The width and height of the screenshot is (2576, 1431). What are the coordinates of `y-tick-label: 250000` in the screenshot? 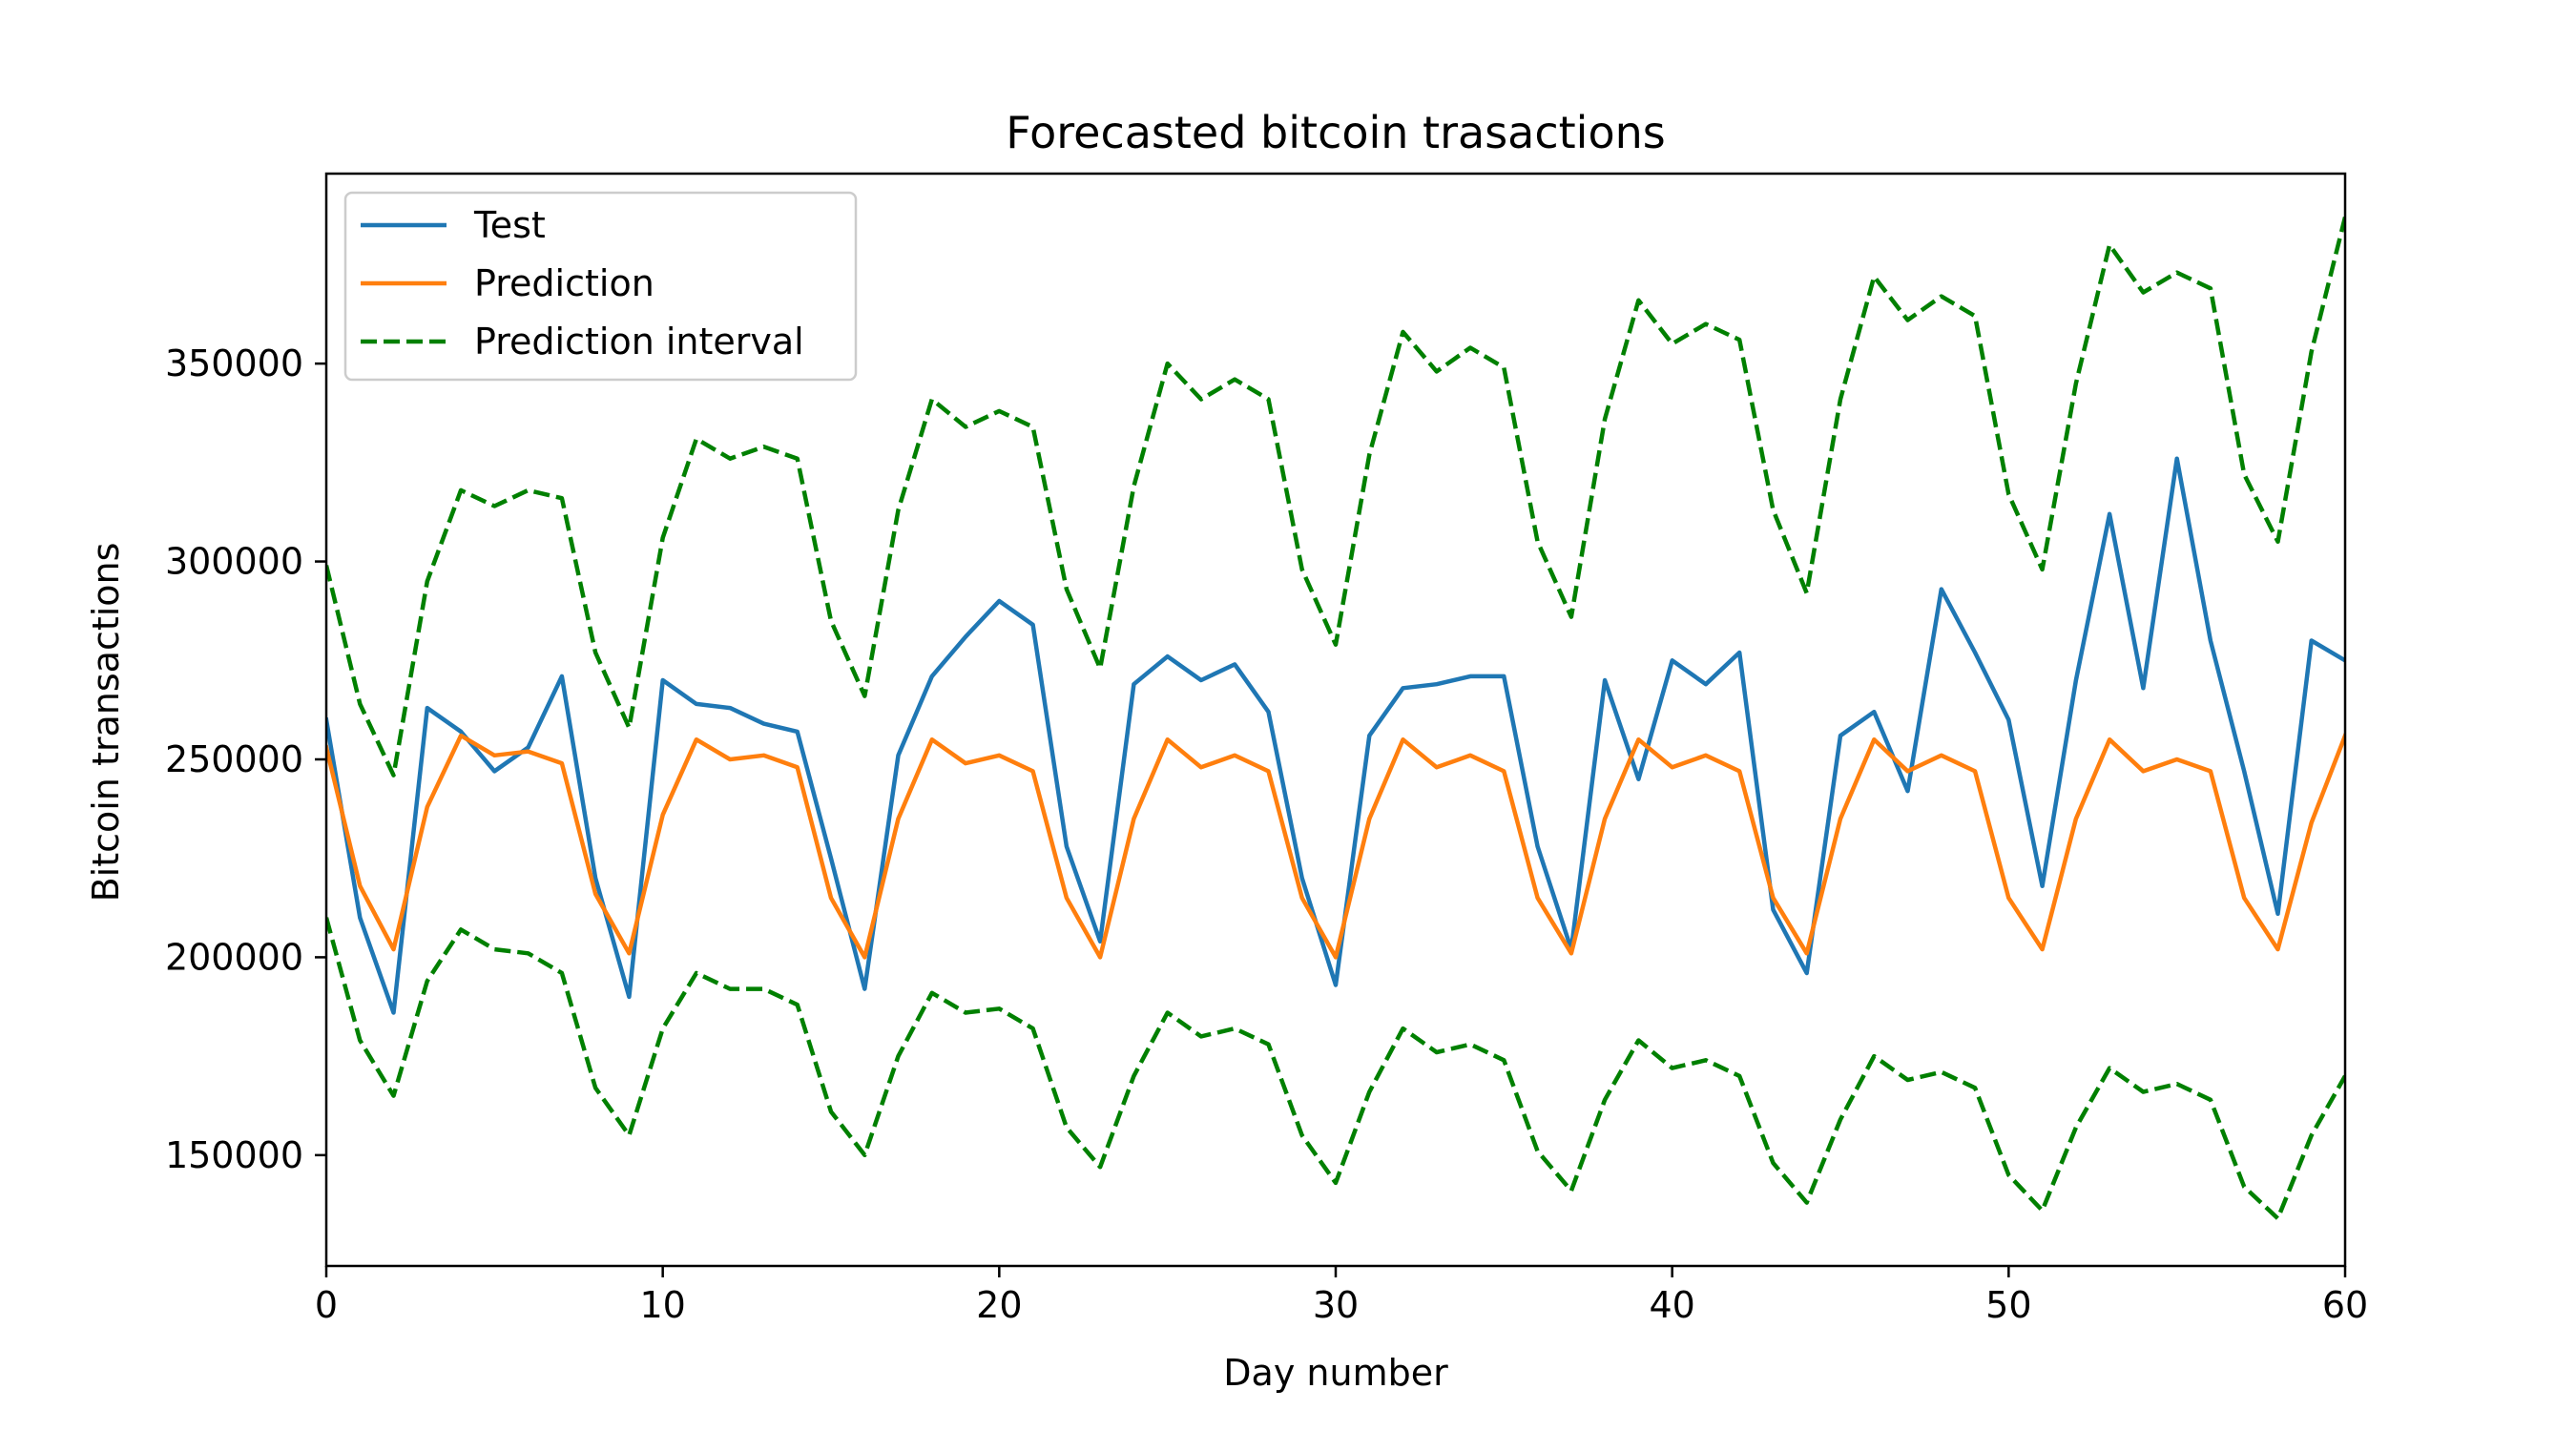 It's located at (234, 759).